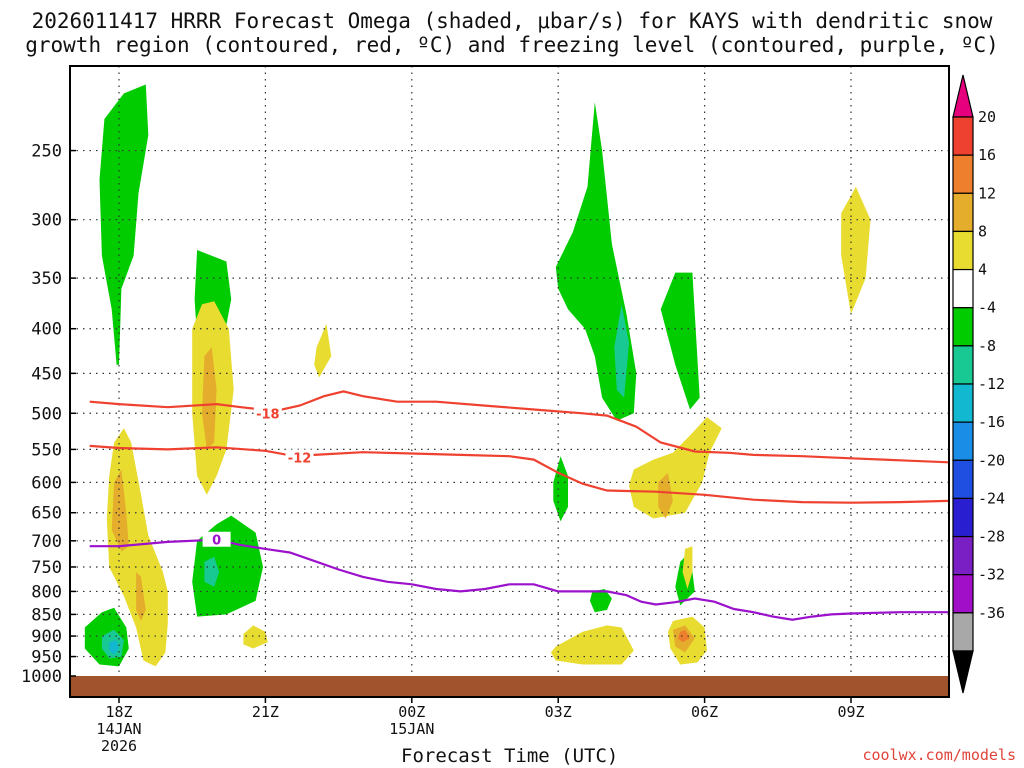 This screenshot has width=1024, height=768. I want to click on colorbar-bottom-arrow, so click(963, 672).